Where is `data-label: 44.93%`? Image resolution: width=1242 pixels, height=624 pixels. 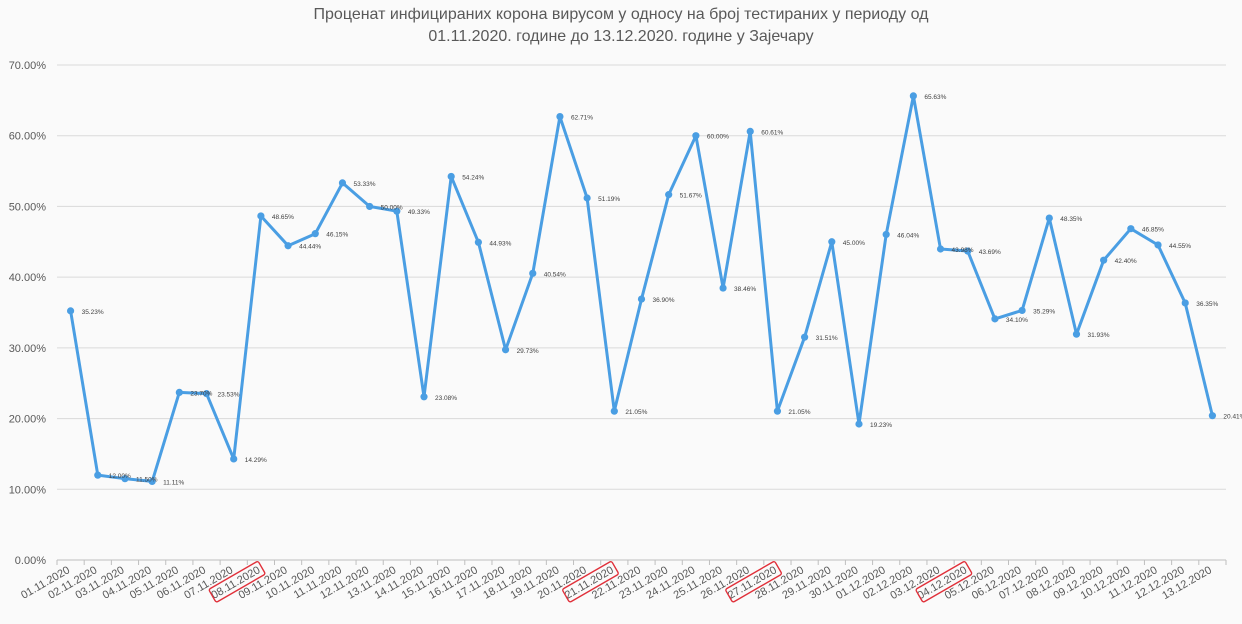 data-label: 44.93% is located at coordinates (500, 243).